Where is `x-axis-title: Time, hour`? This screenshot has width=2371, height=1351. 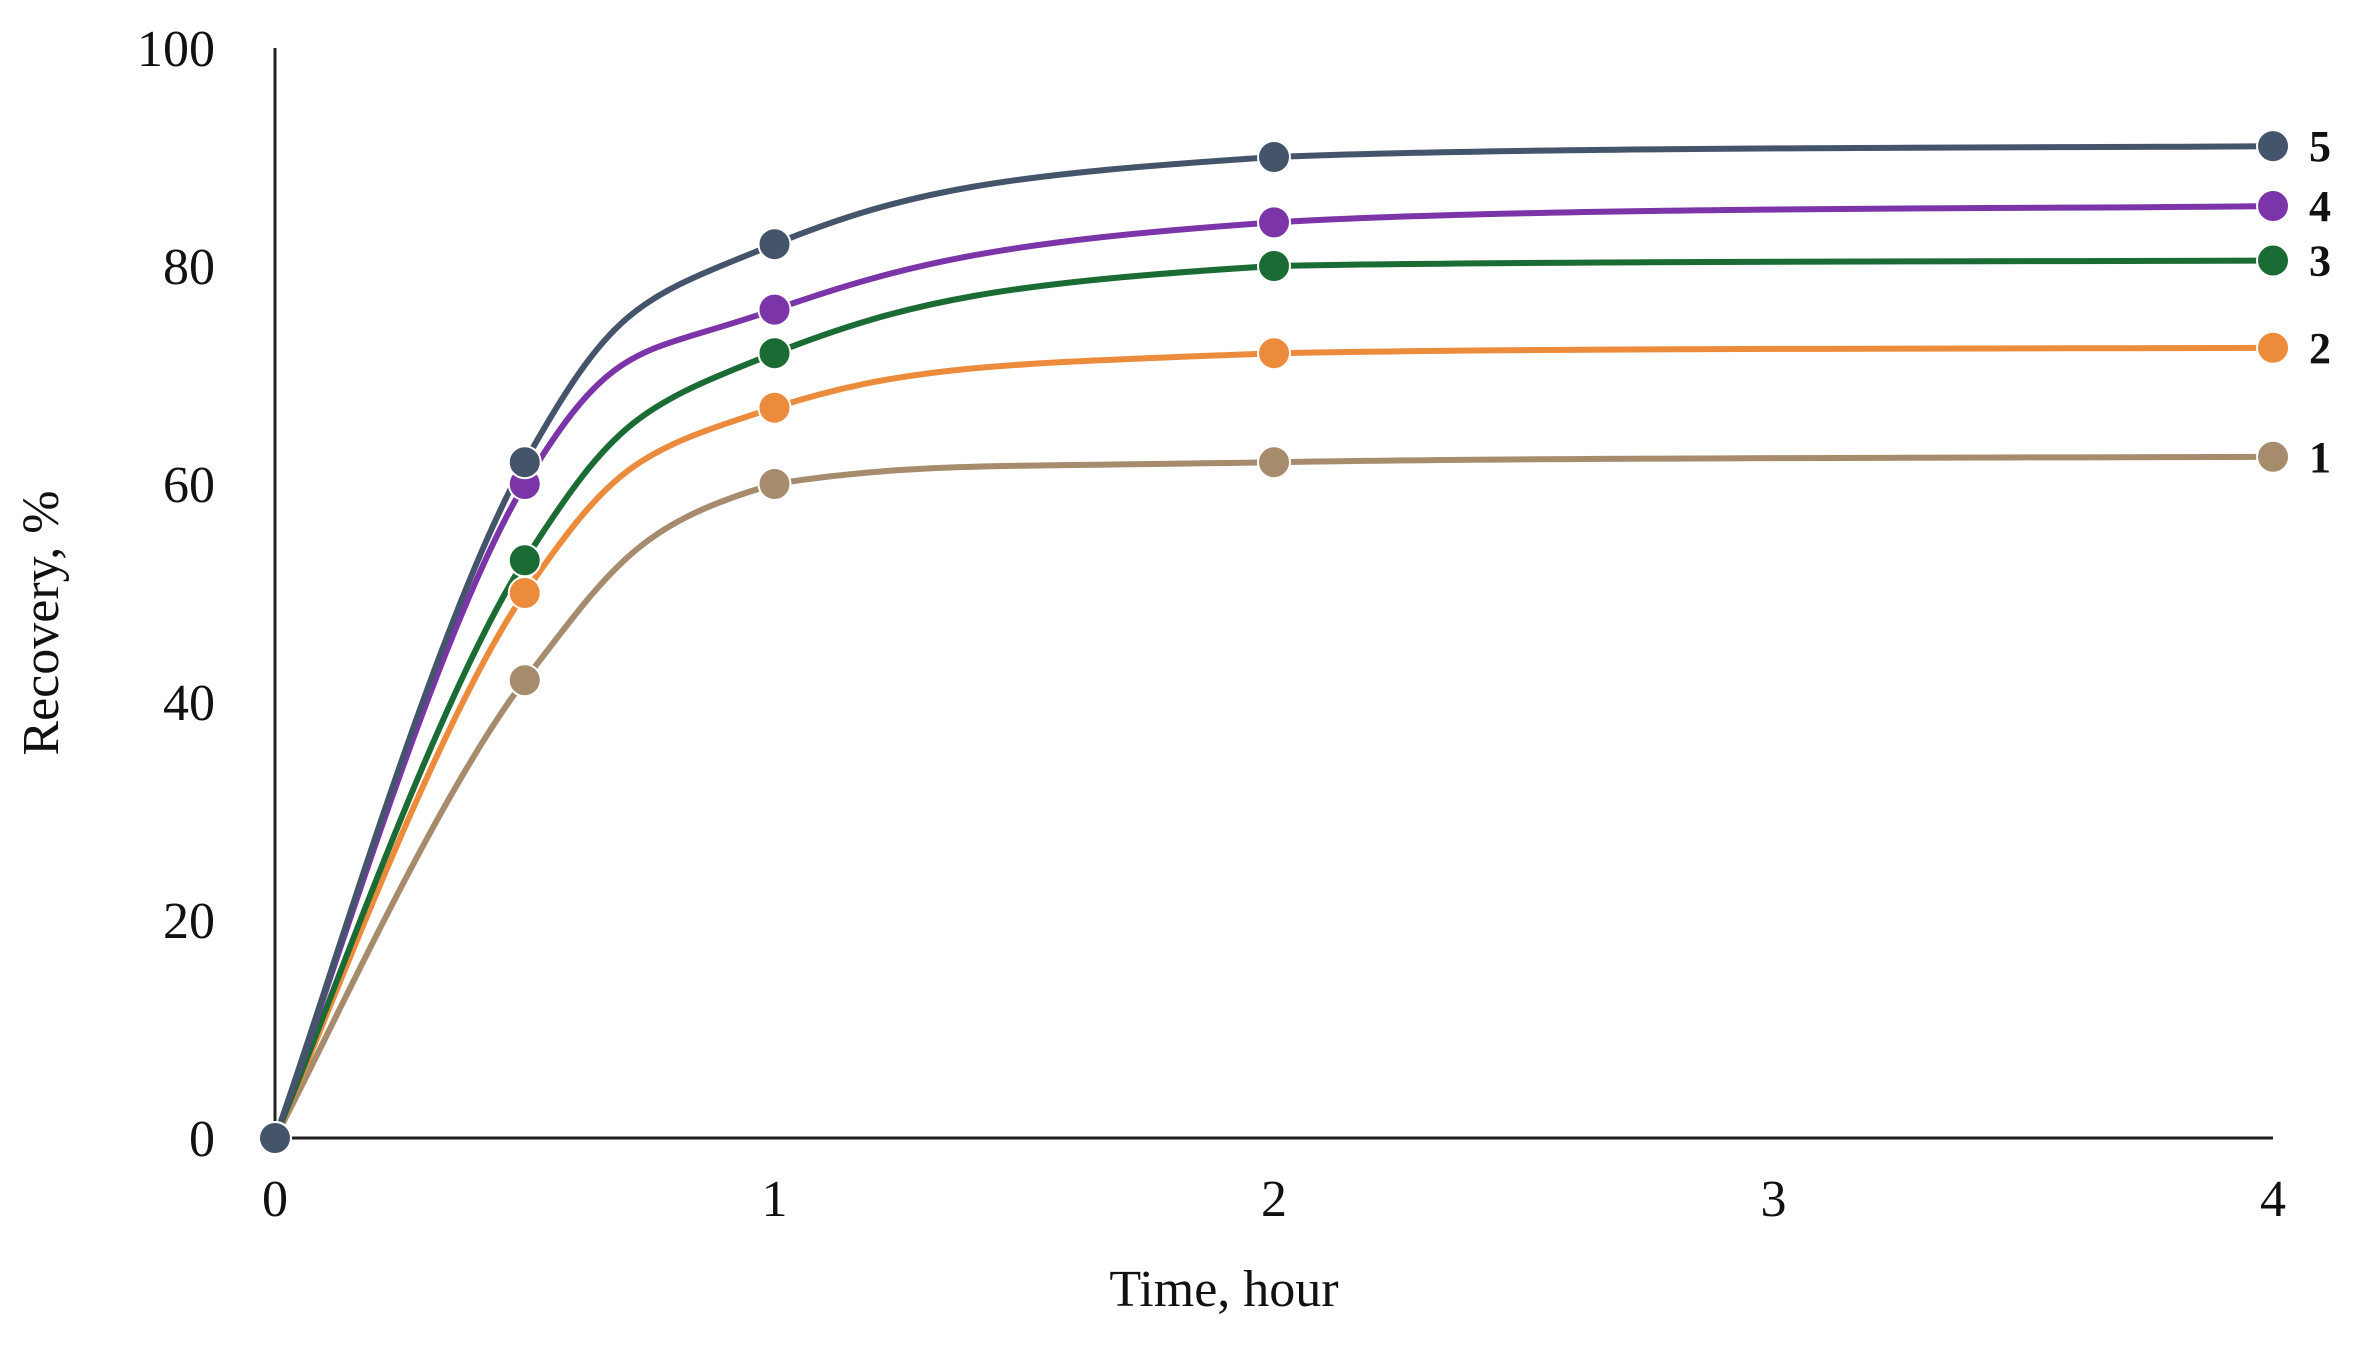 x-axis-title: Time, hour is located at coordinates (1223, 1289).